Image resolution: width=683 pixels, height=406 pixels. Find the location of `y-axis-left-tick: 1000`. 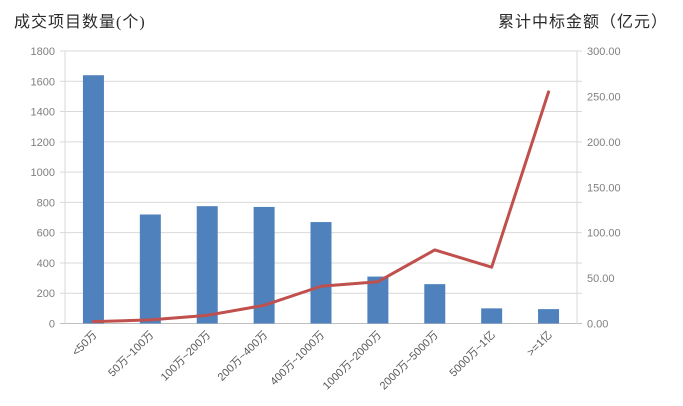

y-axis-left-tick: 1000 is located at coordinates (43, 173).